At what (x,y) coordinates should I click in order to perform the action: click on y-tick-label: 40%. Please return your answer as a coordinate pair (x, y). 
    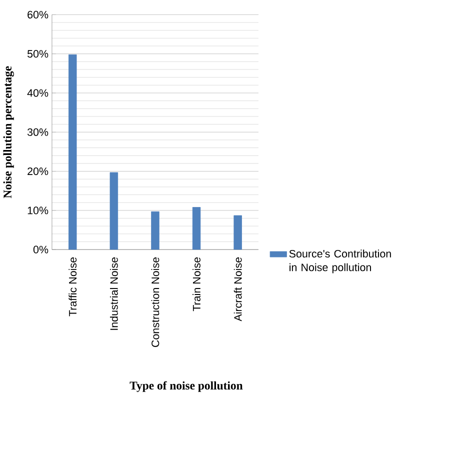
    Looking at the image, I should click on (37, 93).